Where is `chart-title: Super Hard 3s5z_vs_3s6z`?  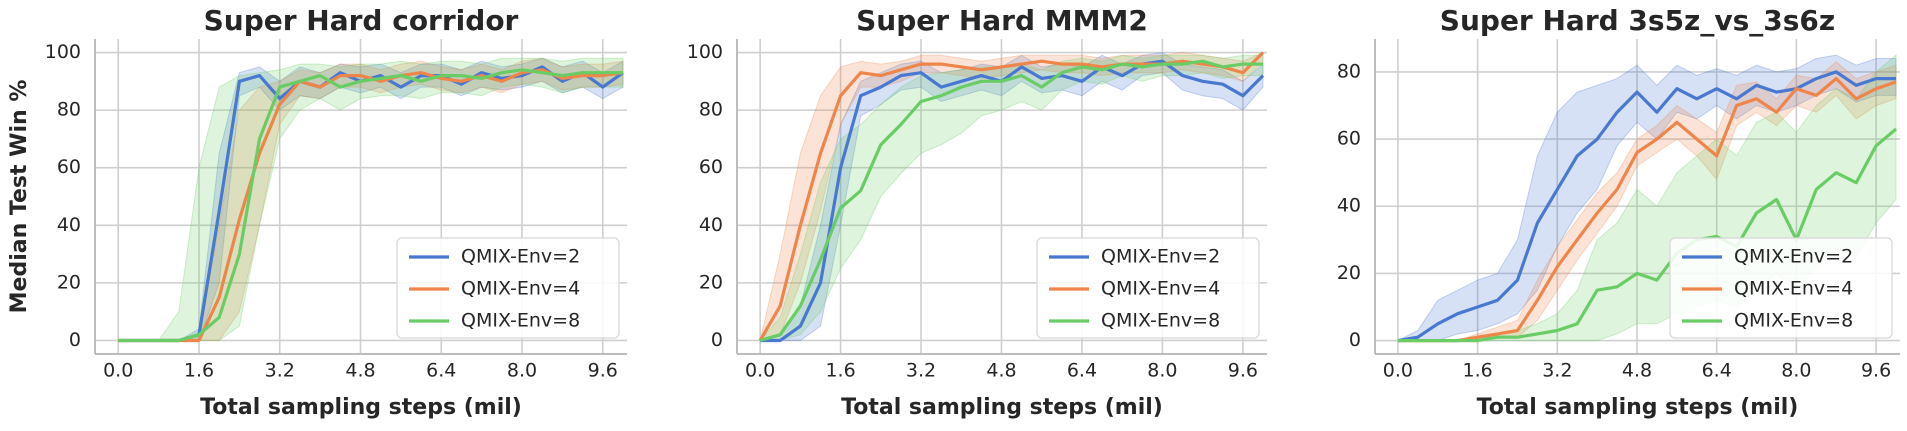
chart-title: Super Hard 3s5z_vs_3s6z is located at coordinates (1637, 20).